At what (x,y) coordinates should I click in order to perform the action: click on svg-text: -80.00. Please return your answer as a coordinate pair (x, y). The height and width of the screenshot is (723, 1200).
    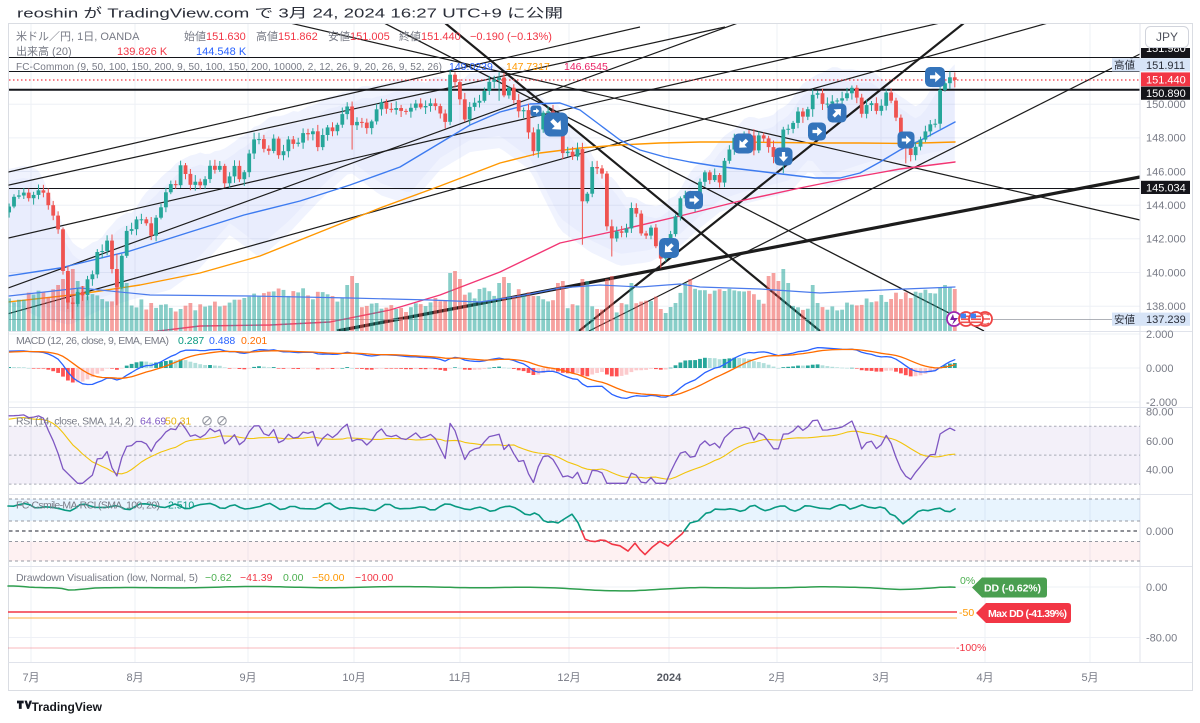
    Looking at the image, I should click on (1161, 638).